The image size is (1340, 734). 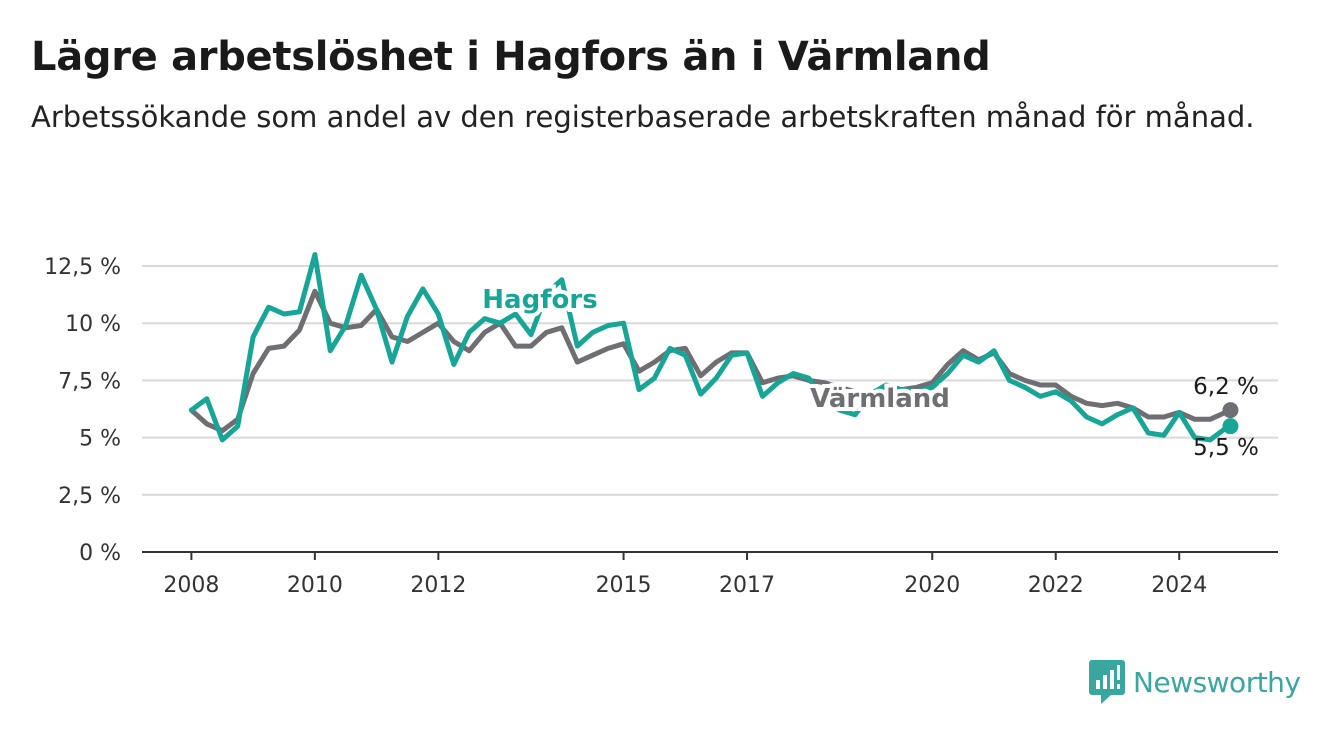 I want to click on series-labels: Hagfors Värmland 6,2 % 5,5 %, so click(x=868, y=371).